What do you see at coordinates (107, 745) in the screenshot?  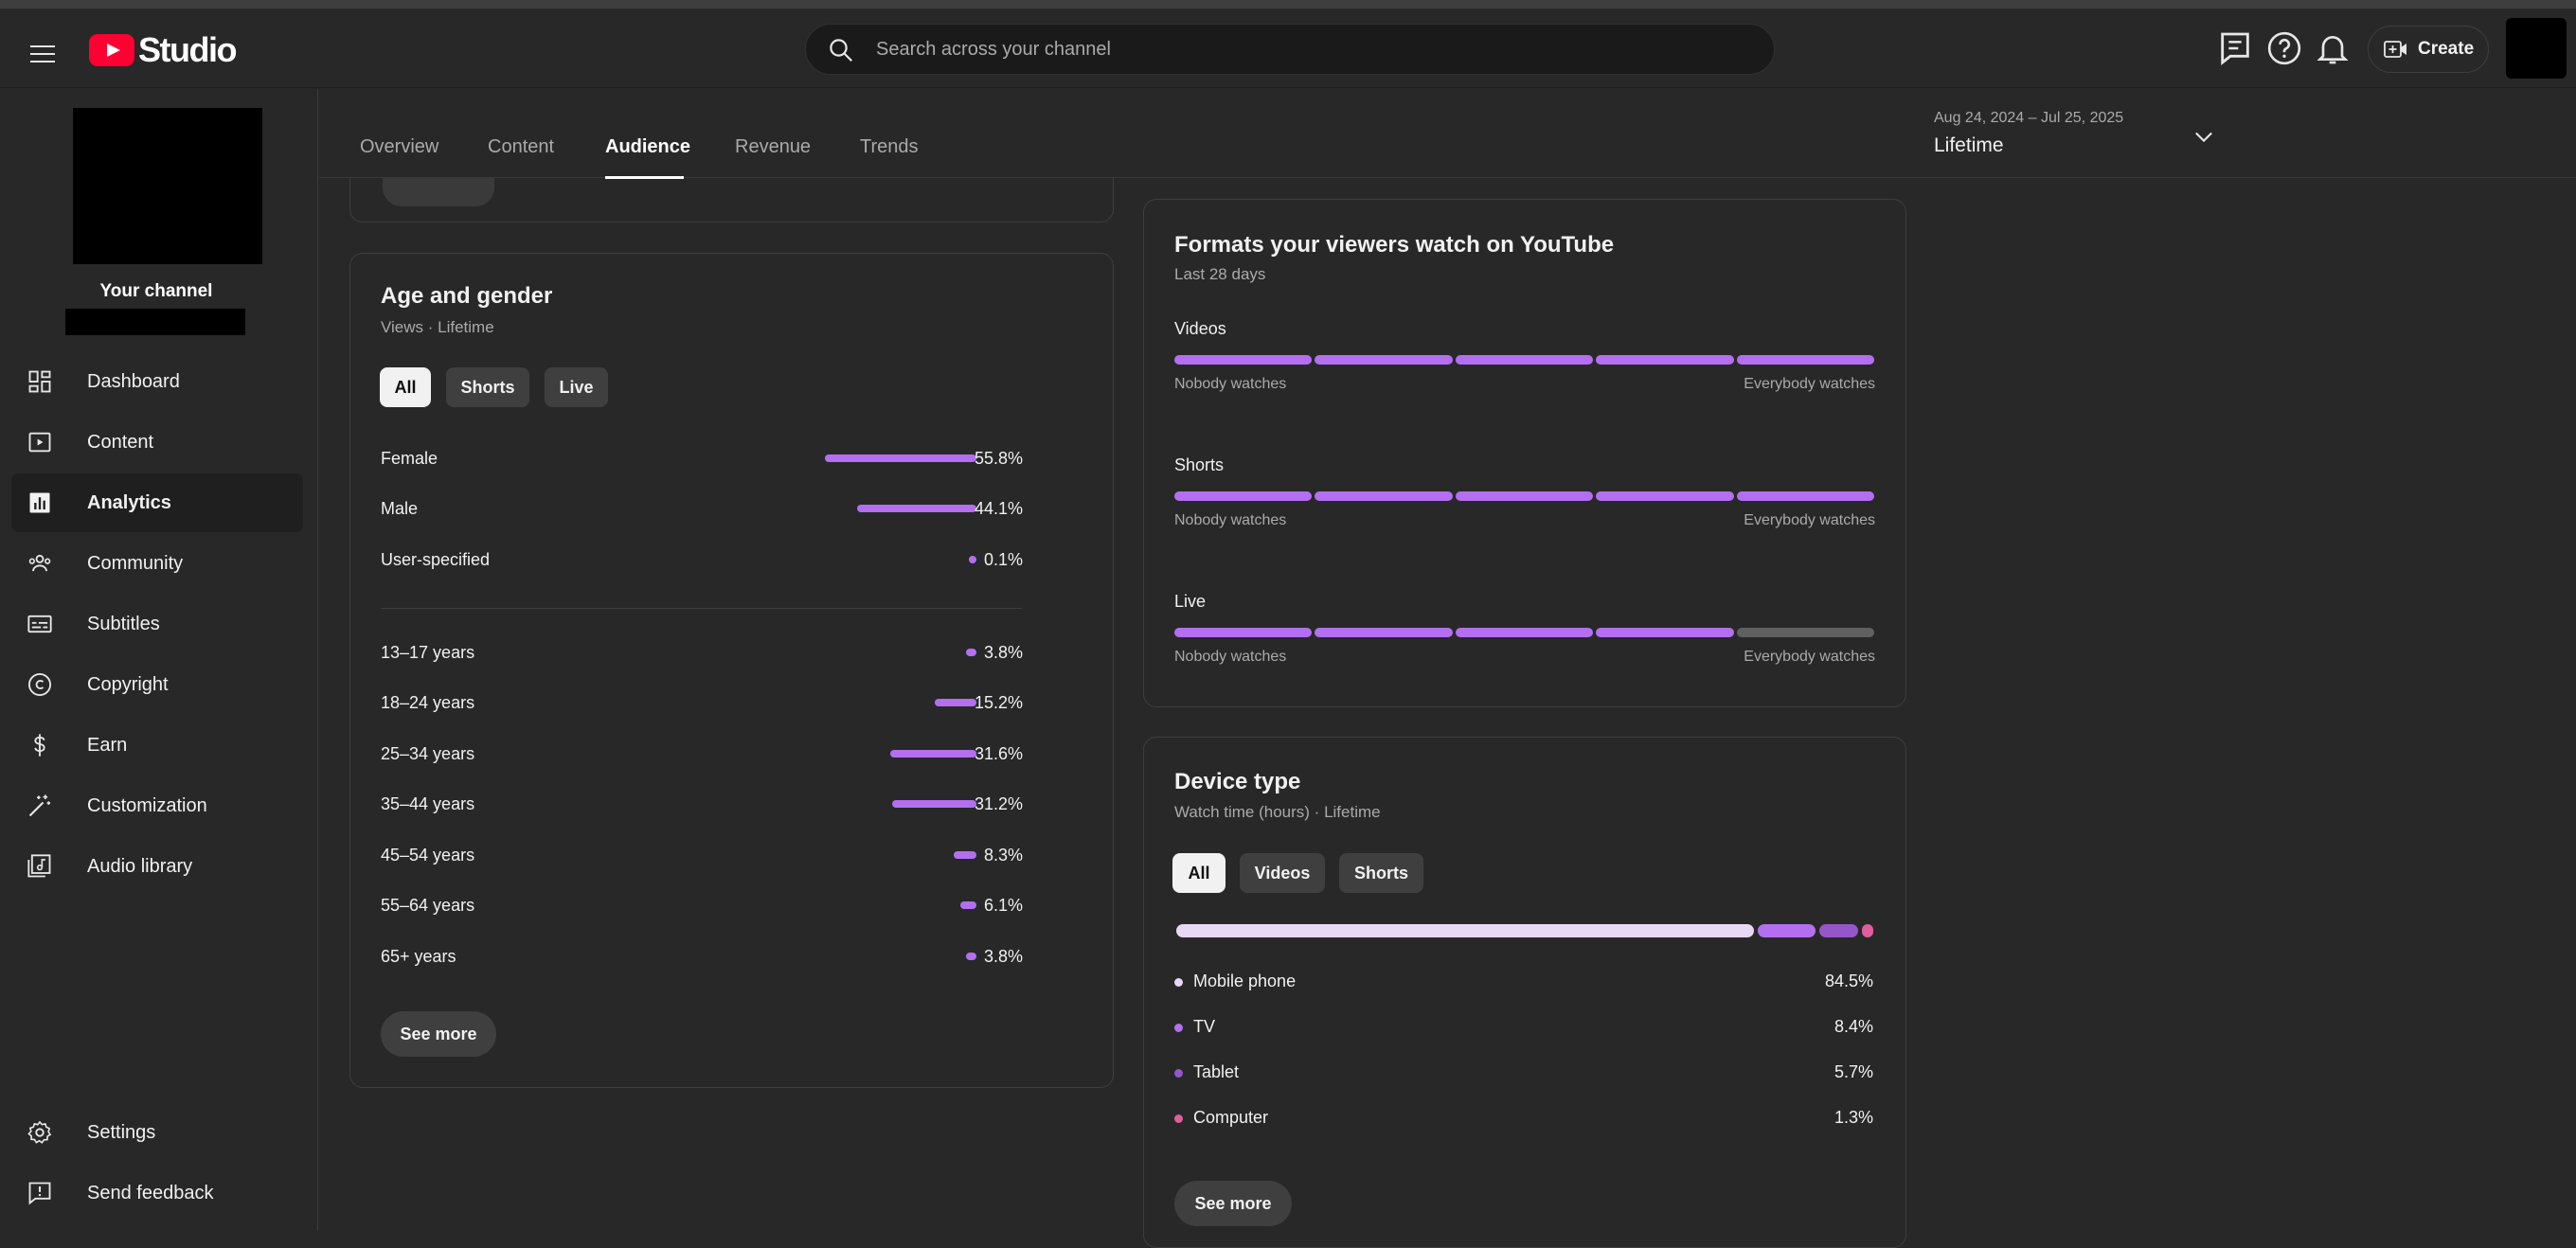 I see `sidebar-item-label: Earn` at bounding box center [107, 745].